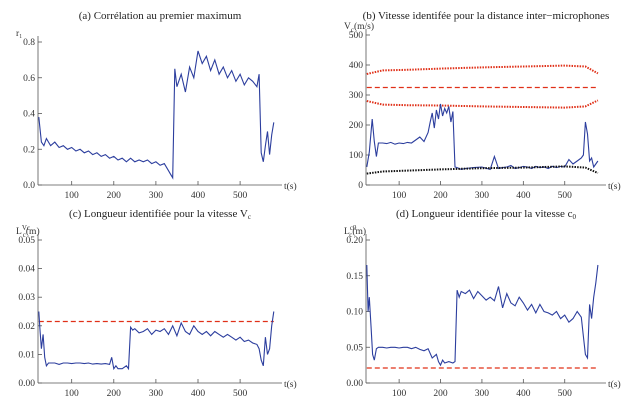 The width and height of the screenshot is (624, 399). I want to click on y-tick-label: 200, so click(356, 126).